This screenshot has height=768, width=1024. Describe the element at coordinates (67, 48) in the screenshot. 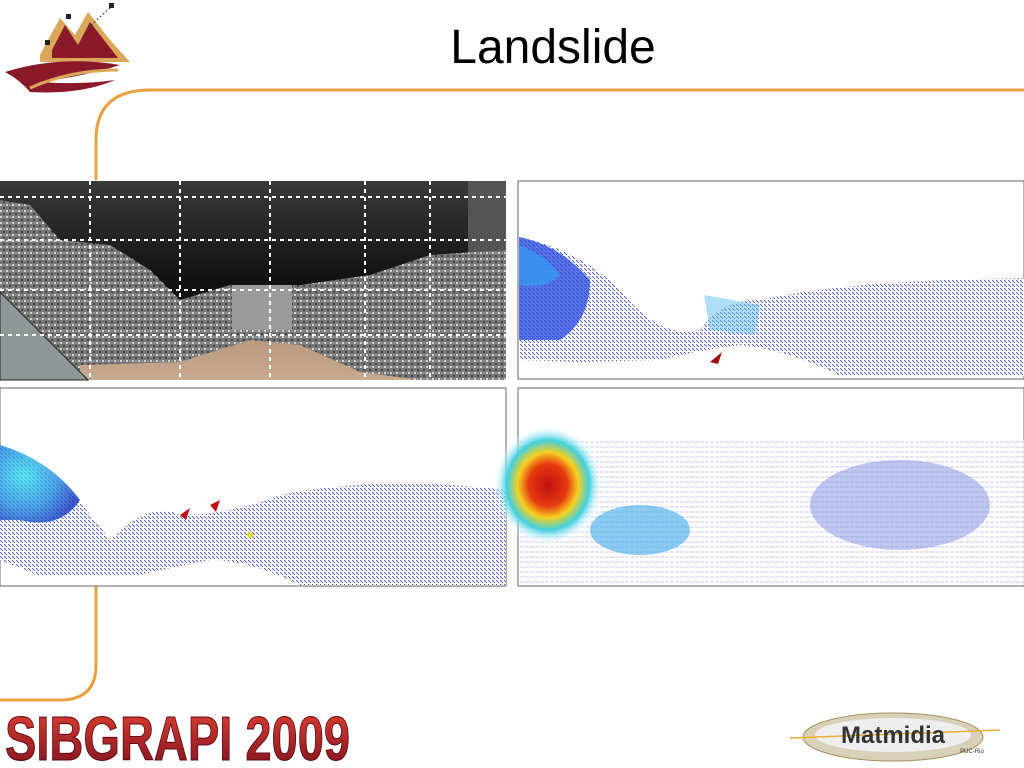

I see `logo` at that location.